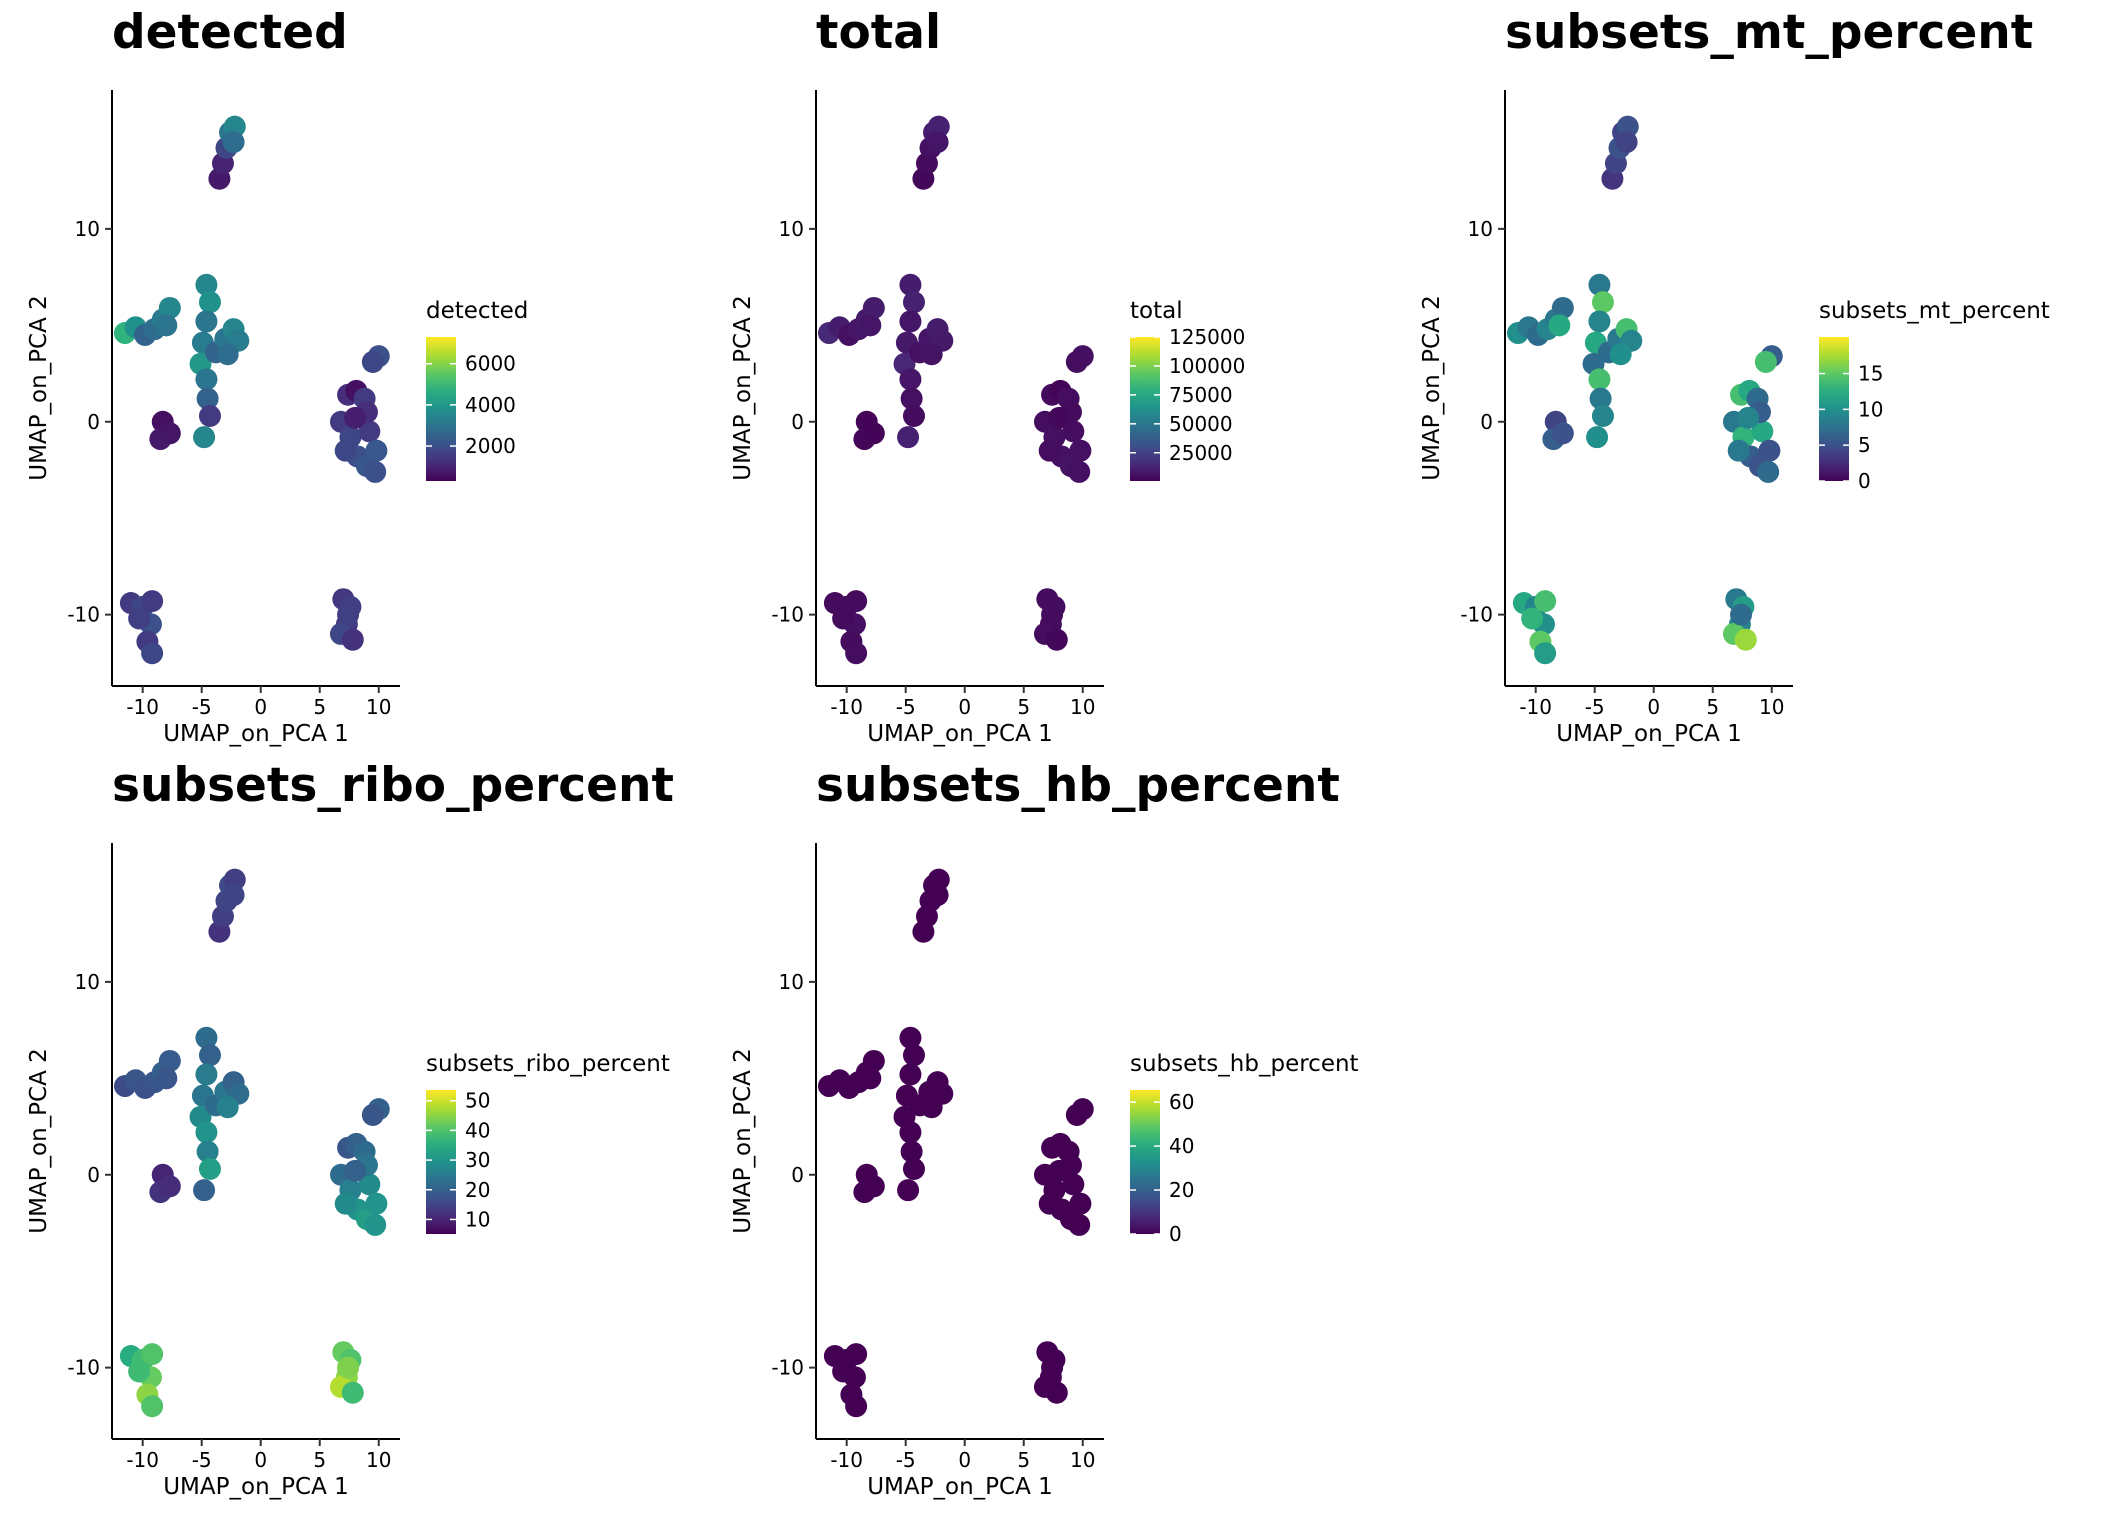 This screenshot has height=1536, width=2112. What do you see at coordinates (1934, 311) in the screenshot?
I see `legend-title: subsets_mt_percent` at bounding box center [1934, 311].